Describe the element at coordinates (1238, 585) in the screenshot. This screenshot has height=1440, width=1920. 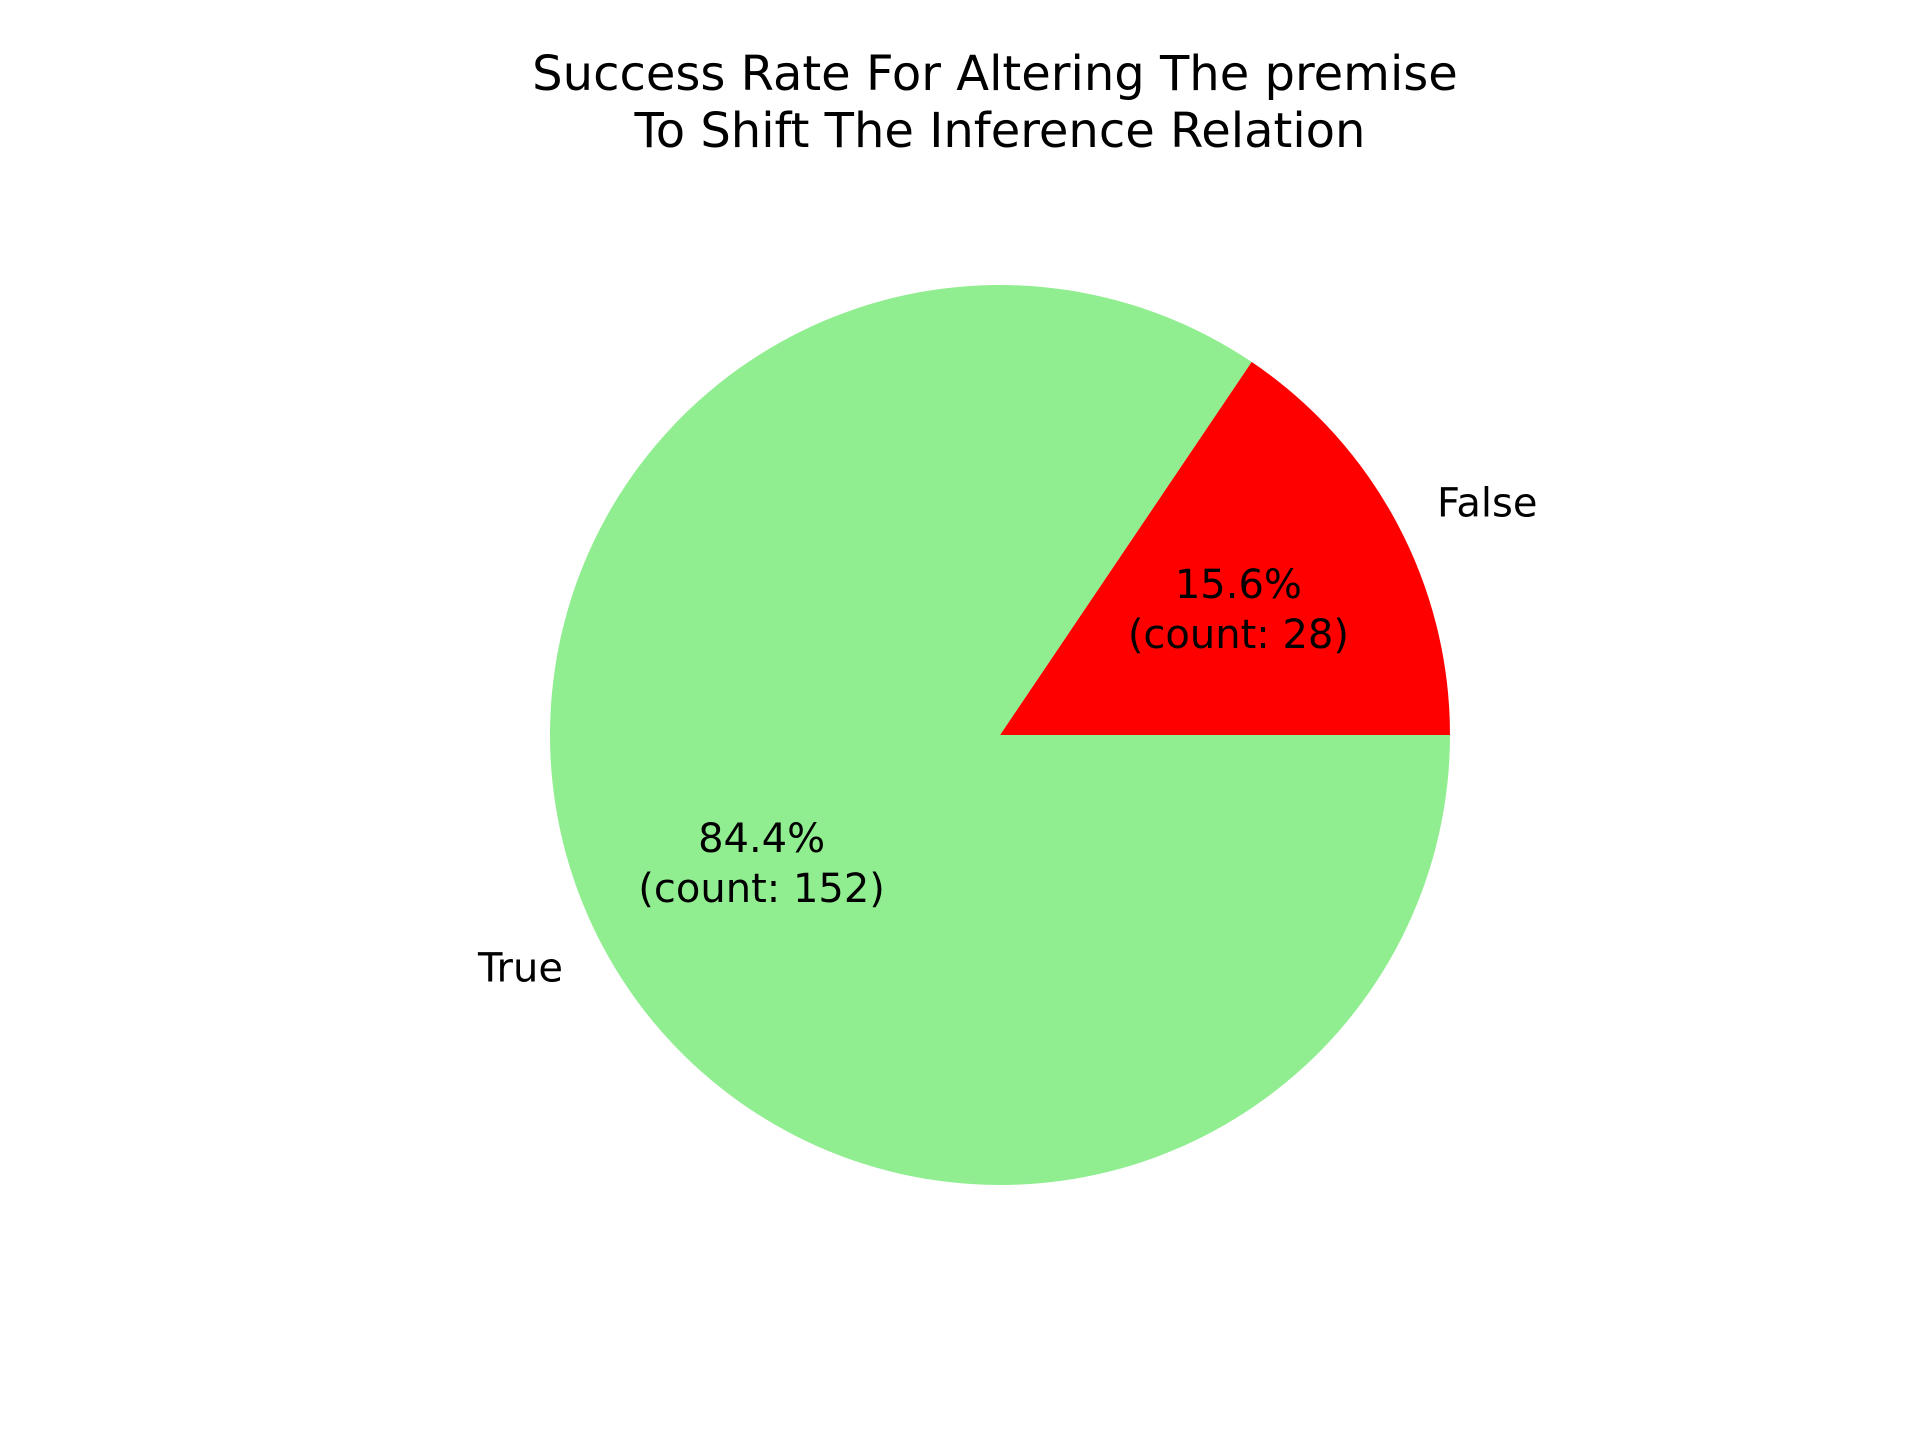
I see `slice-percent-false: 15.6%` at that location.